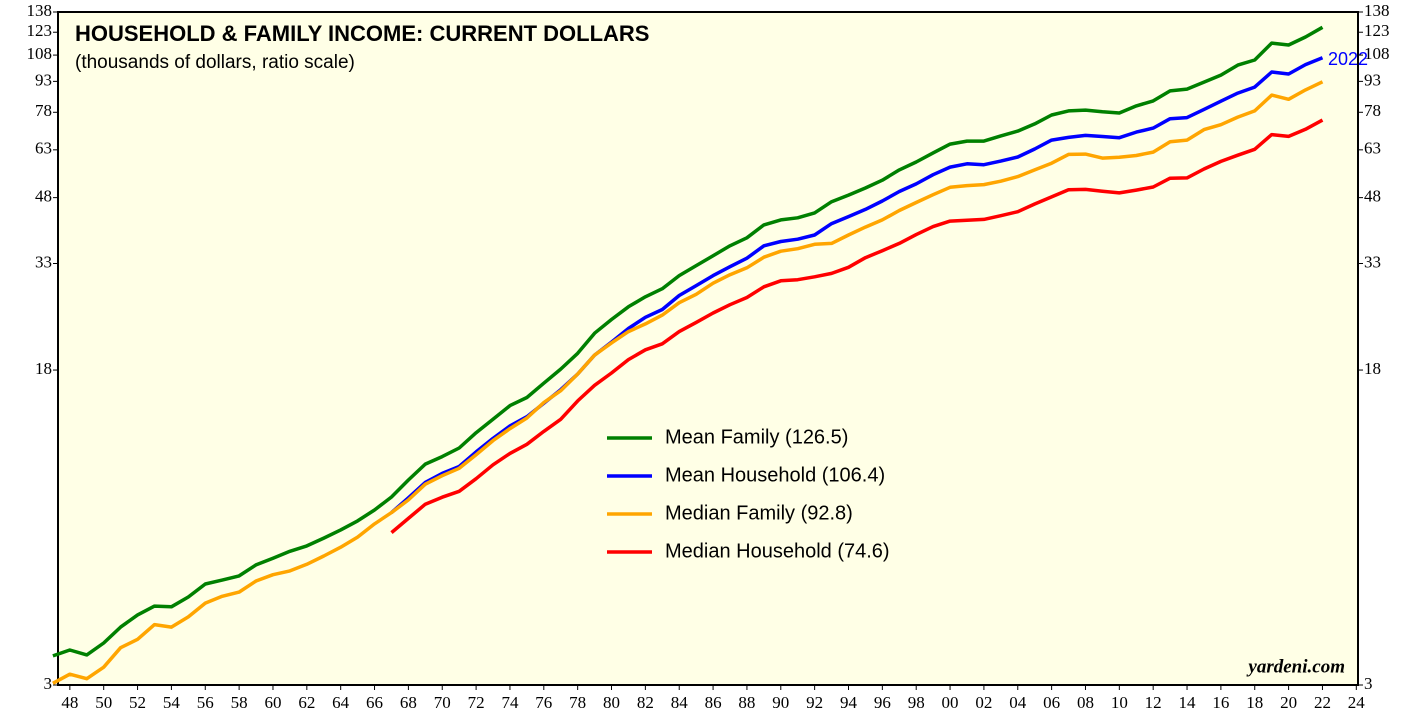  What do you see at coordinates (882, 702) in the screenshot?
I see `x-tick-label: 96` at bounding box center [882, 702].